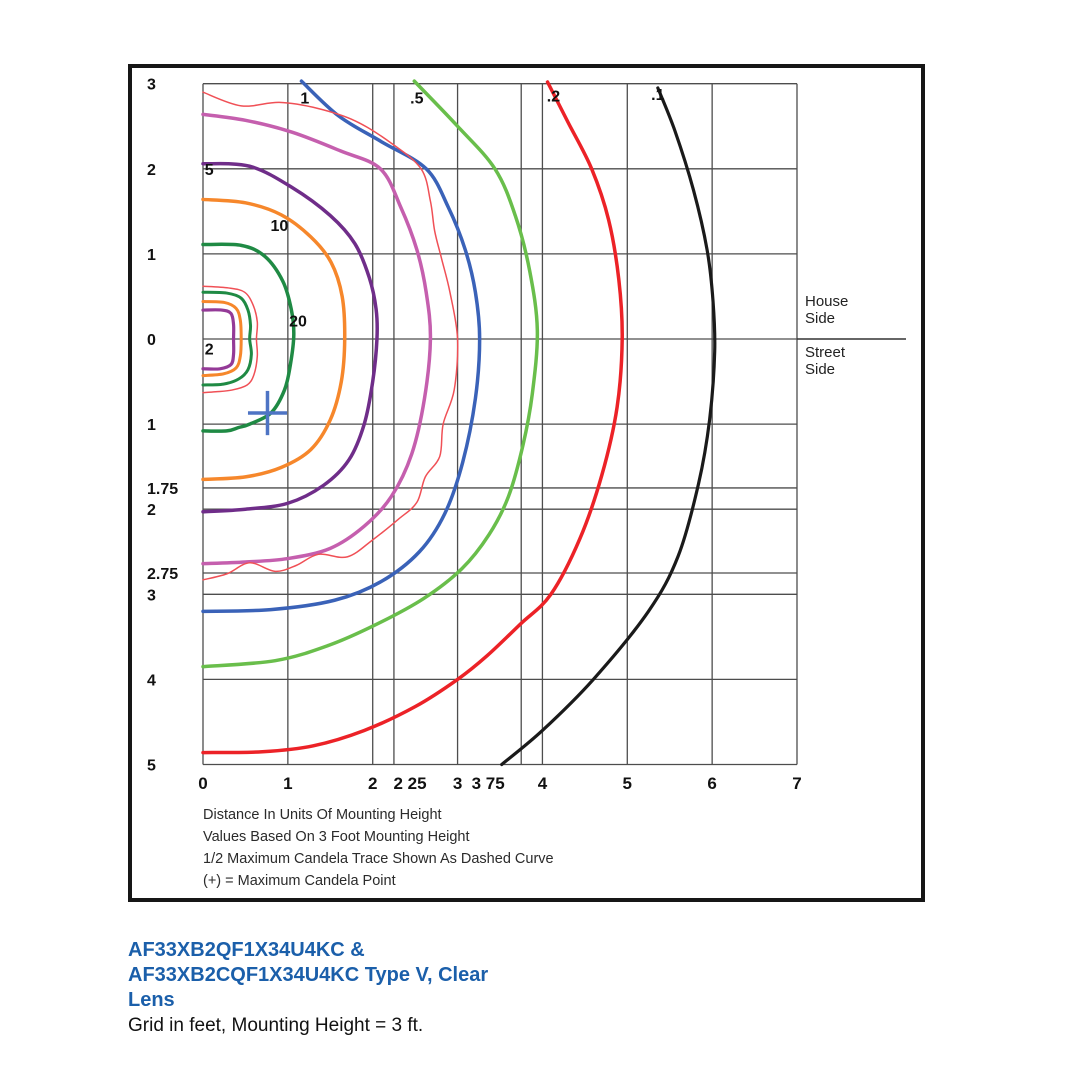 The image size is (1080, 1080). What do you see at coordinates (488, 783) in the screenshot?
I see `x-tick-label: 3 75` at bounding box center [488, 783].